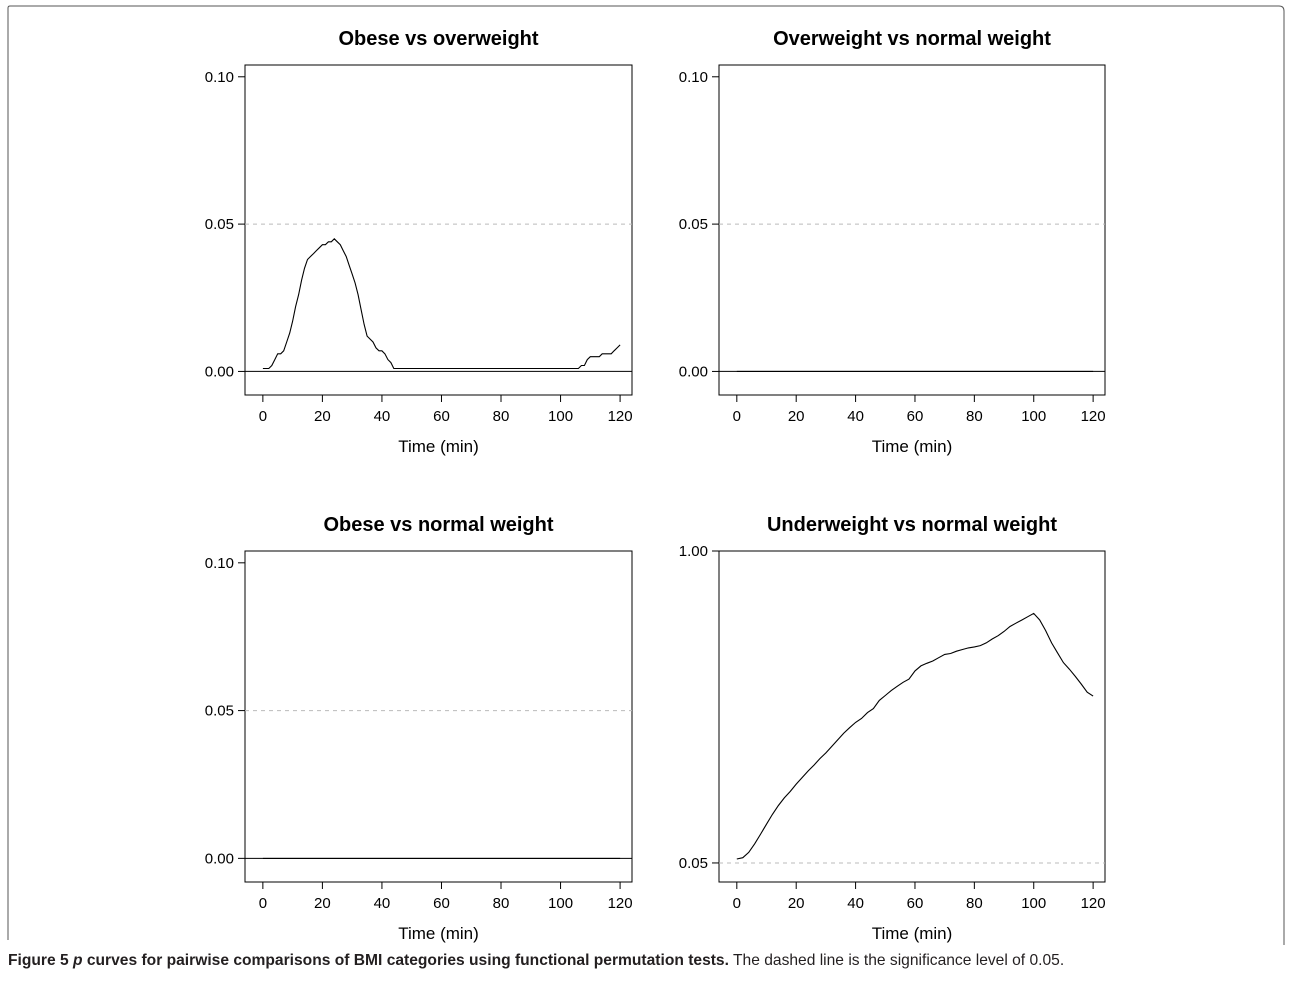 This screenshot has width=1290, height=985. What do you see at coordinates (912, 39) in the screenshot?
I see `chart-title: Overweight vs normal weight` at bounding box center [912, 39].